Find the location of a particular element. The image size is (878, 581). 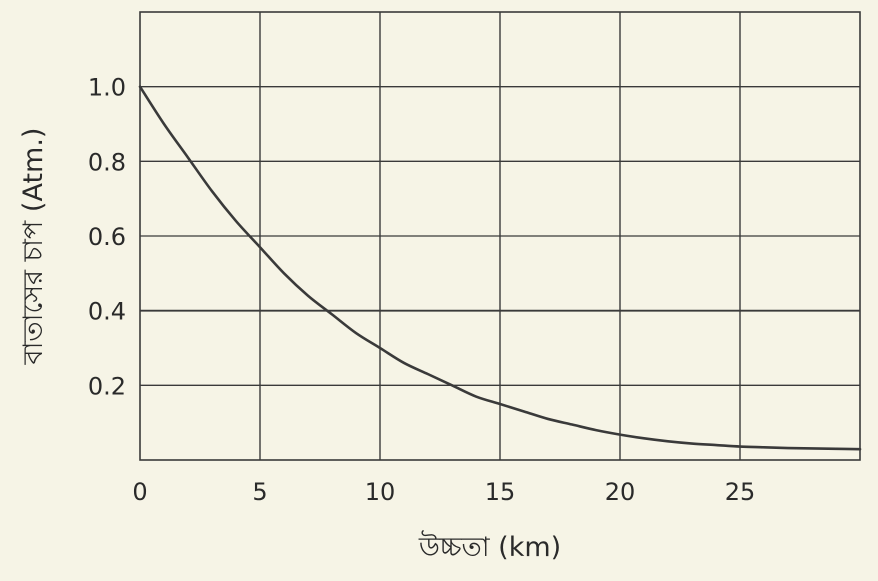

x-axis-label: উচ্চতা (km) is located at coordinates (489, 546).